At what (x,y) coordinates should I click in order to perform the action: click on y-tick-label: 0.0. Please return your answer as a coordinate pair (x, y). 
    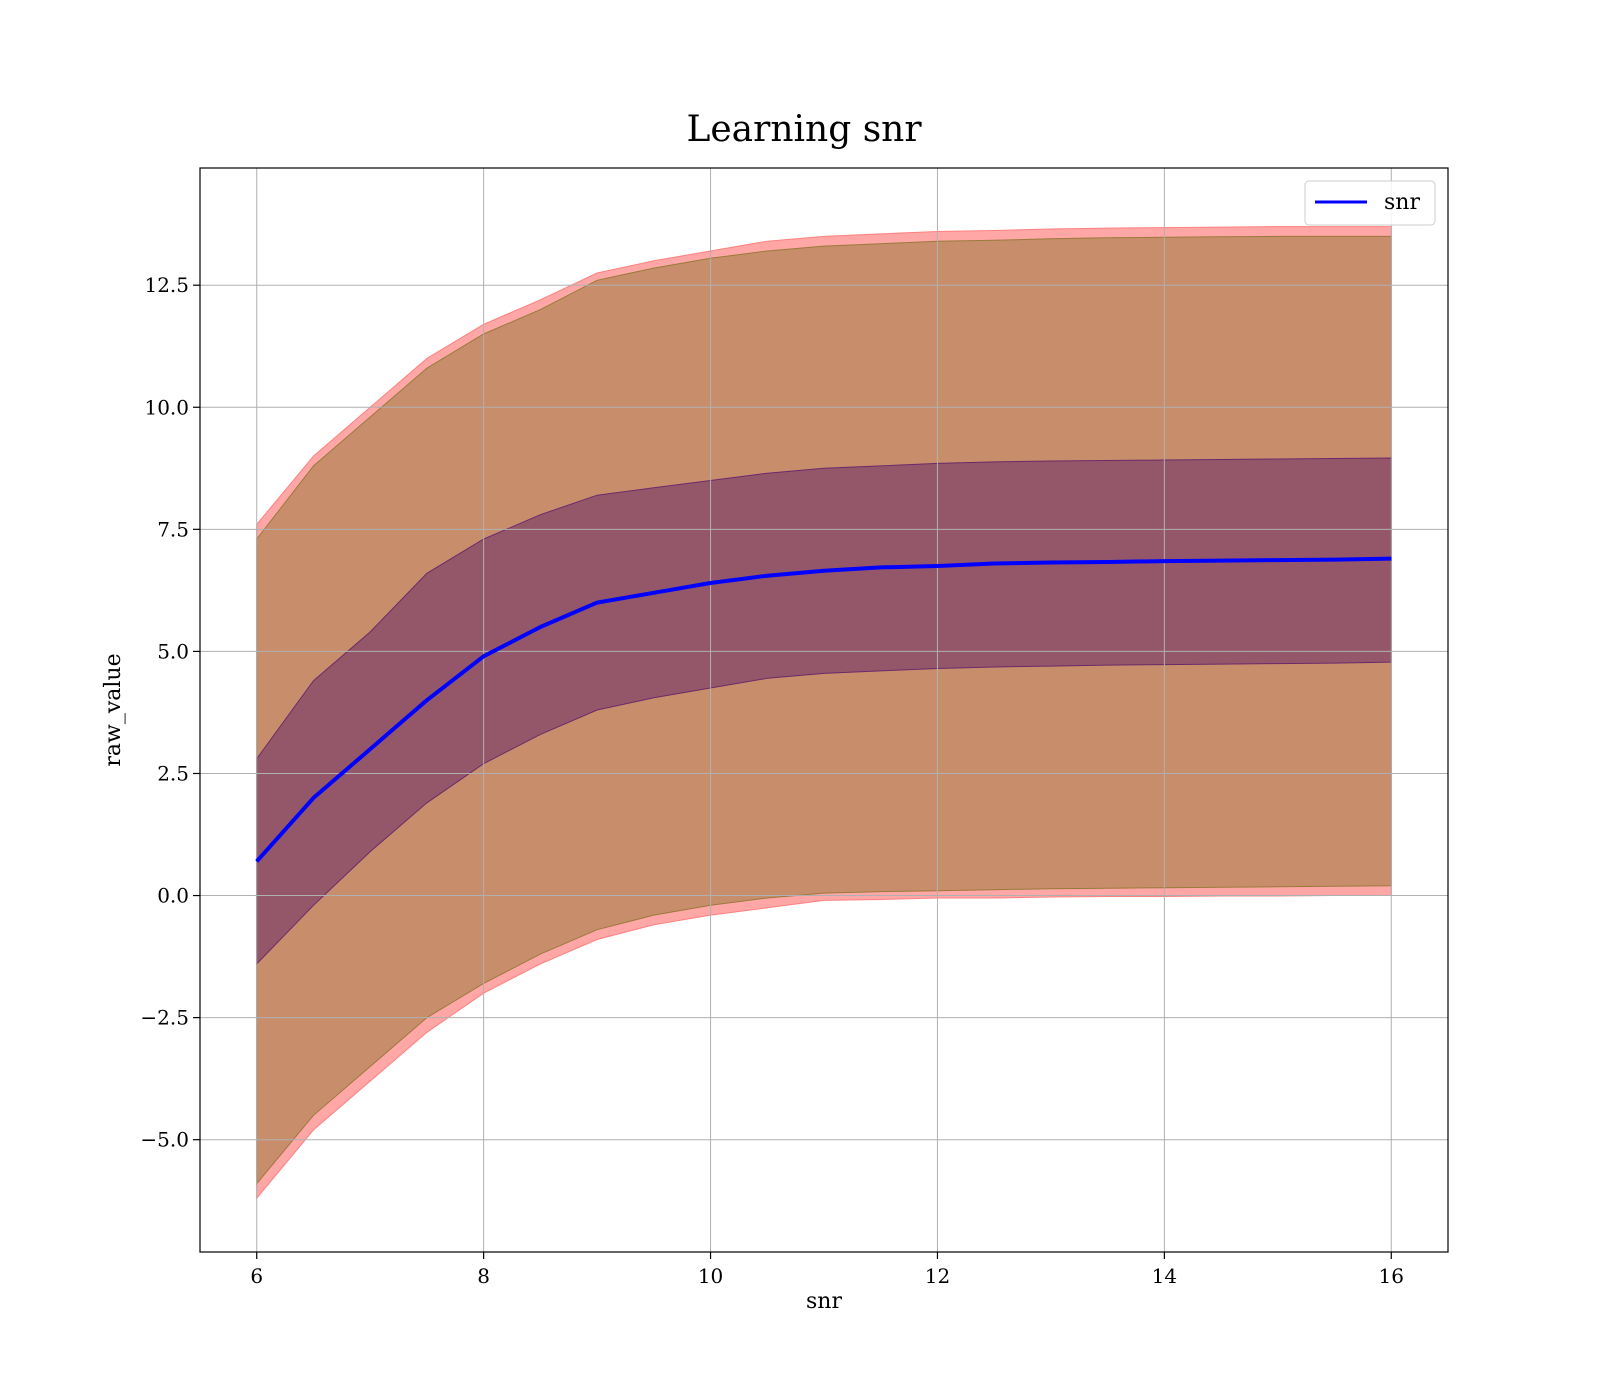
    Looking at the image, I should click on (173, 896).